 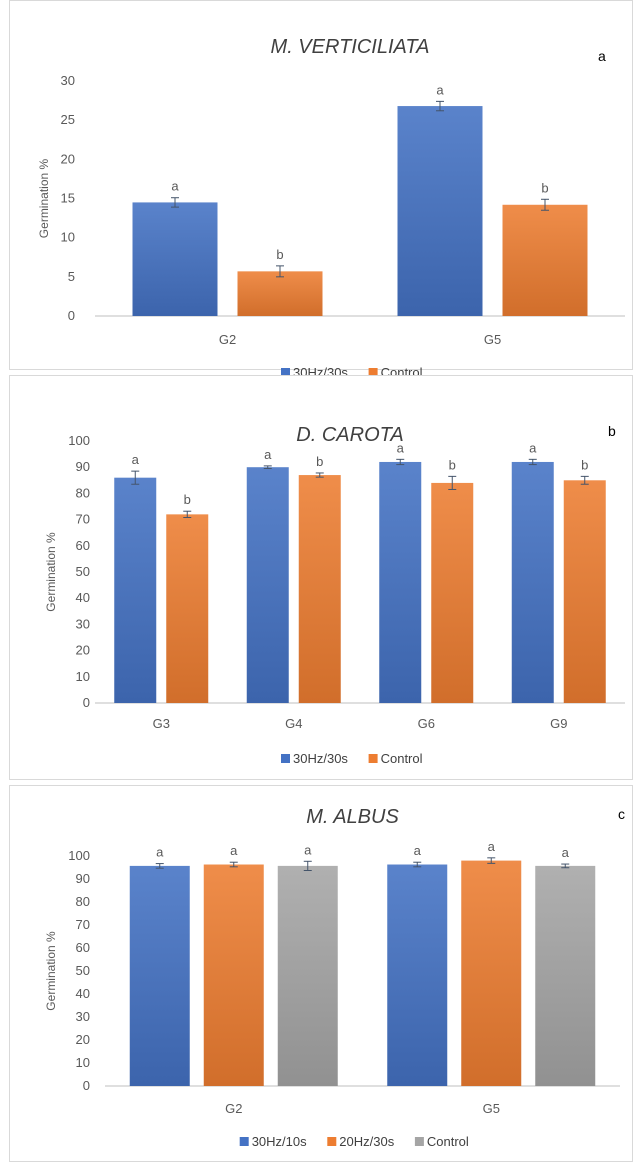 What do you see at coordinates (621, 814) in the screenshot?
I see `panel-letter: c` at bounding box center [621, 814].